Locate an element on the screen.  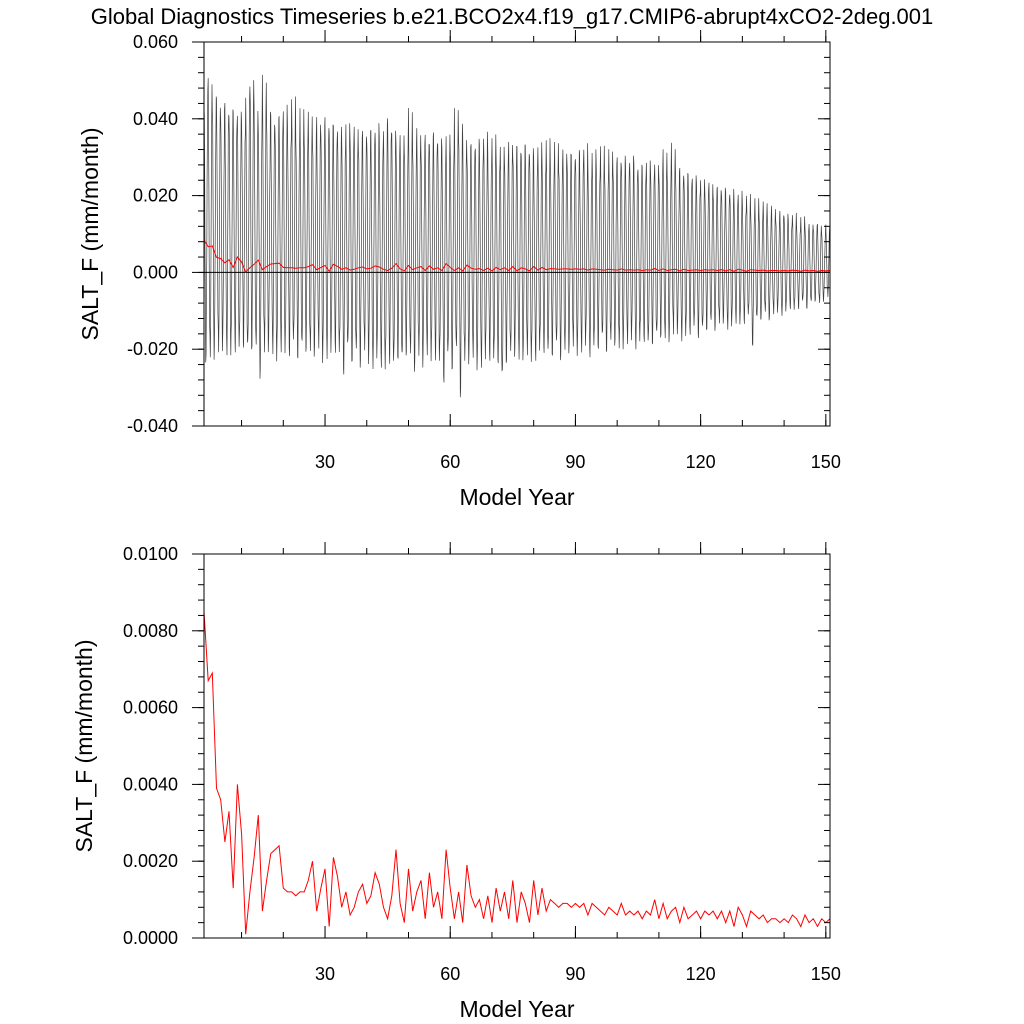
annual-mean-series-line is located at coordinates (517, 256).